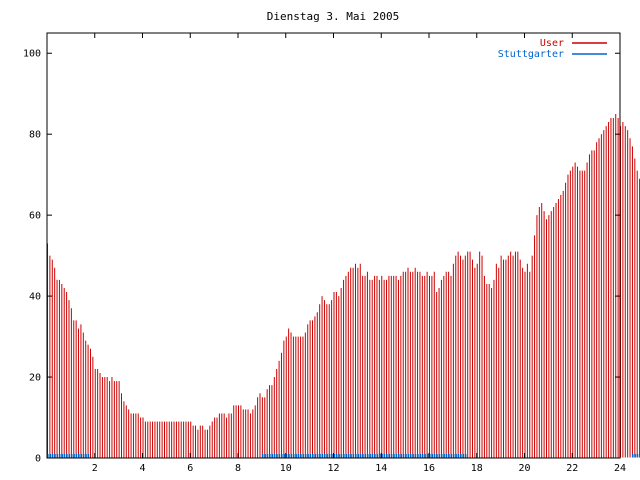  Describe the element at coordinates (524, 468) in the screenshot. I see `x-tick-label: 20` at that location.